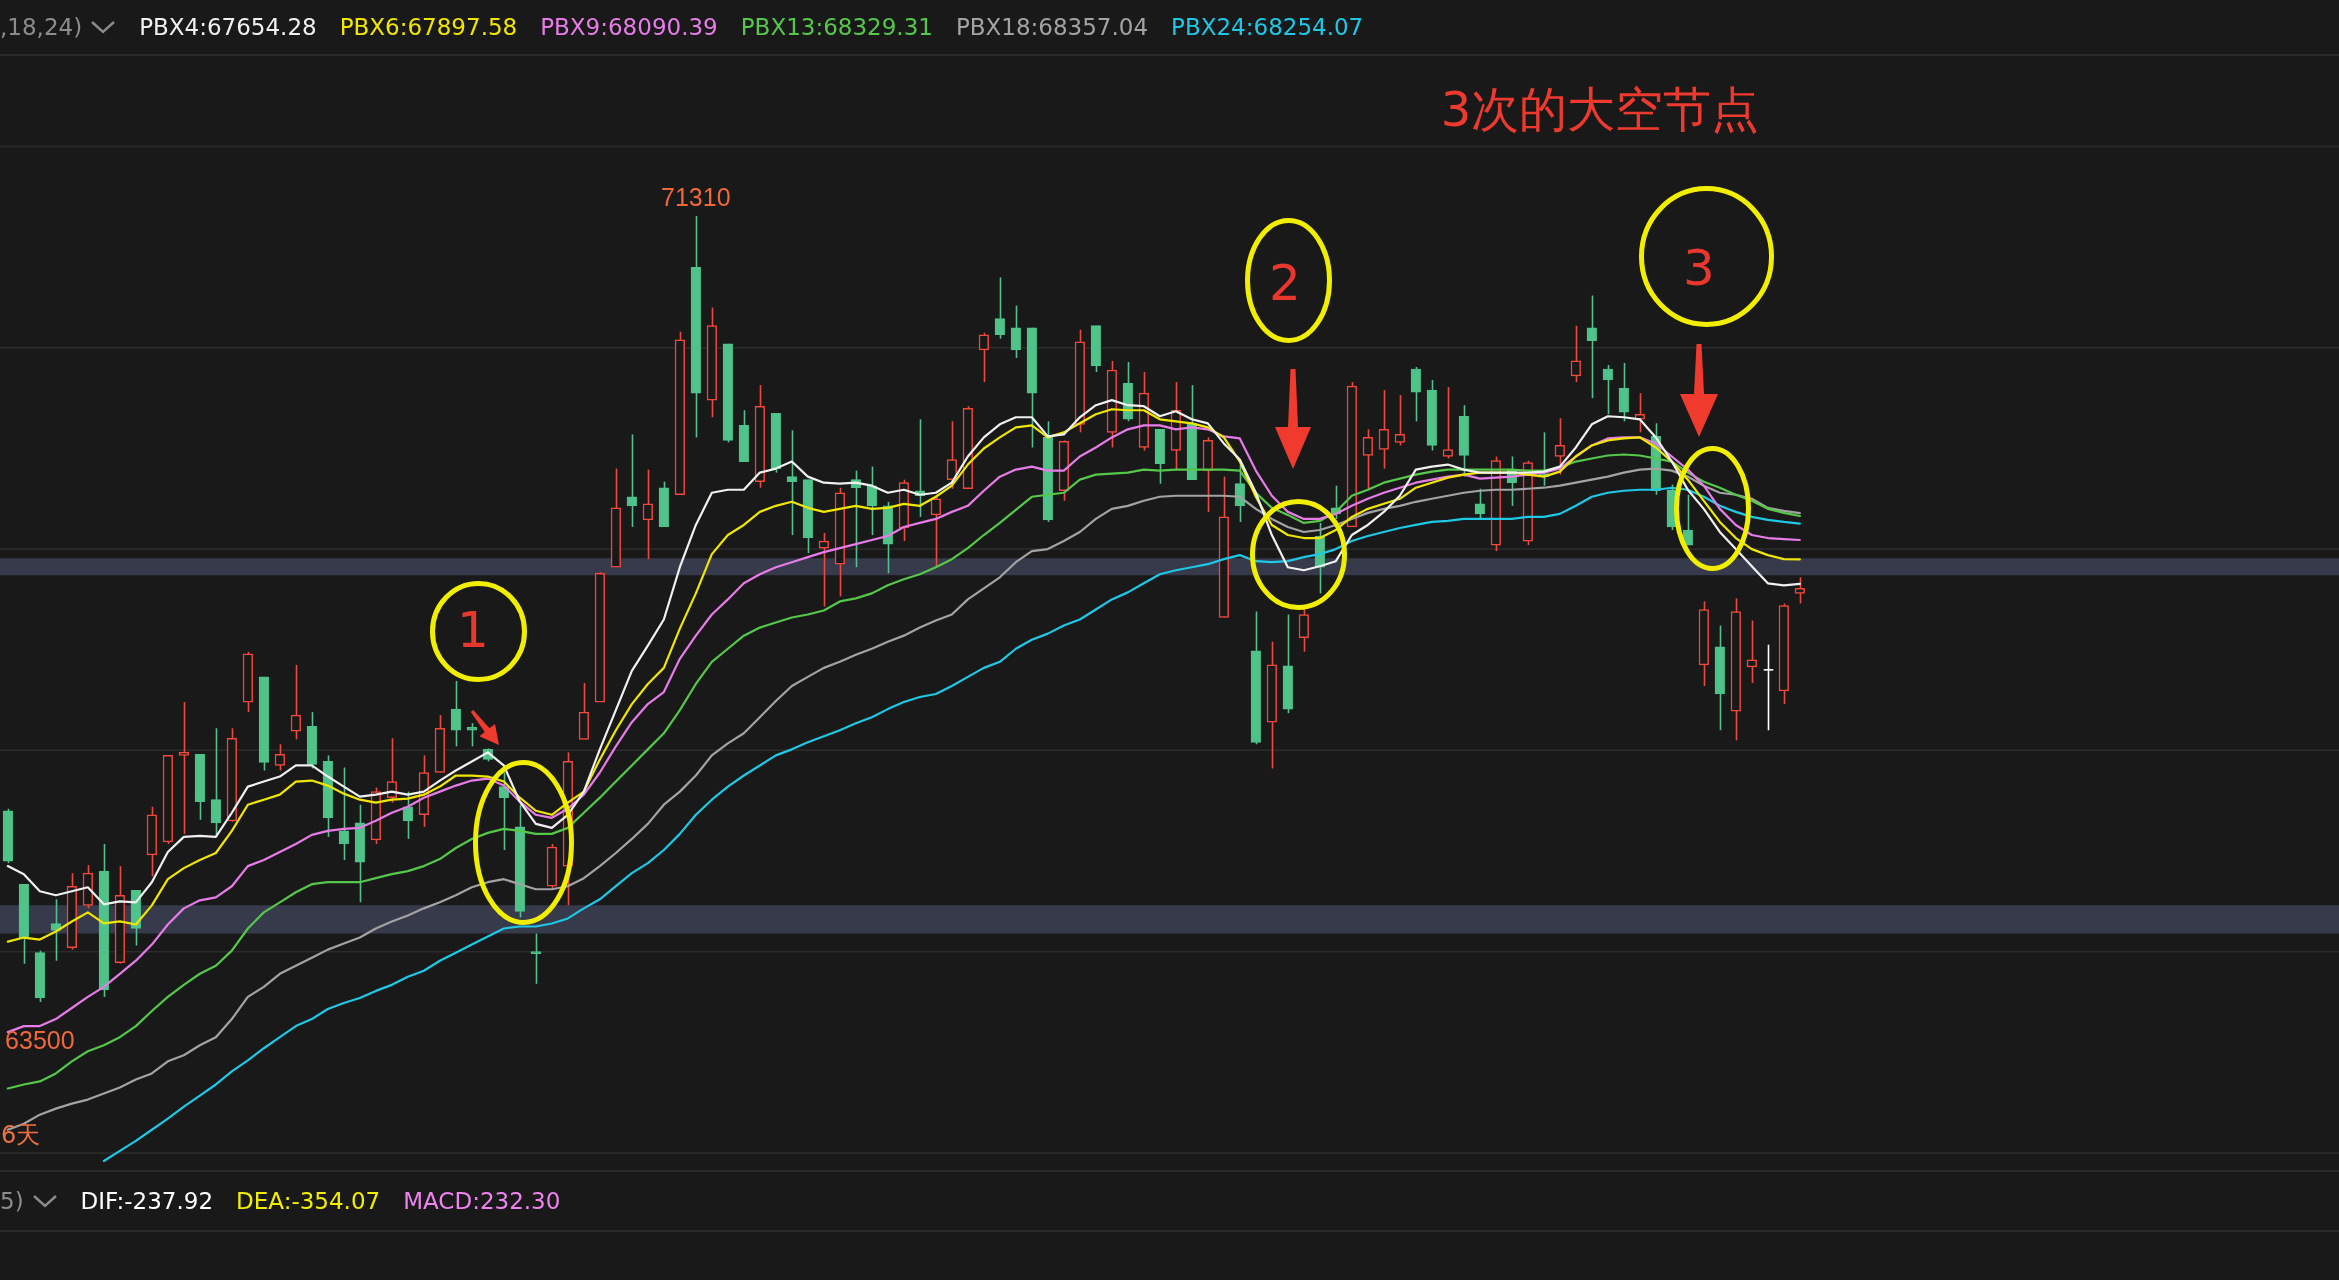 The width and height of the screenshot is (2339, 1280). What do you see at coordinates (40, 1040) in the screenshot?
I see `annotation: 63500` at bounding box center [40, 1040].